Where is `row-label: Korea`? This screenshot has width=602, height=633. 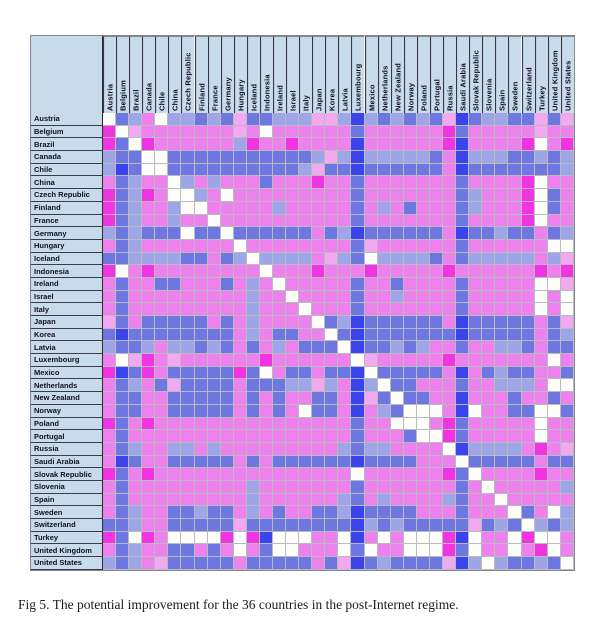
row-label: Korea is located at coordinates (67, 335).